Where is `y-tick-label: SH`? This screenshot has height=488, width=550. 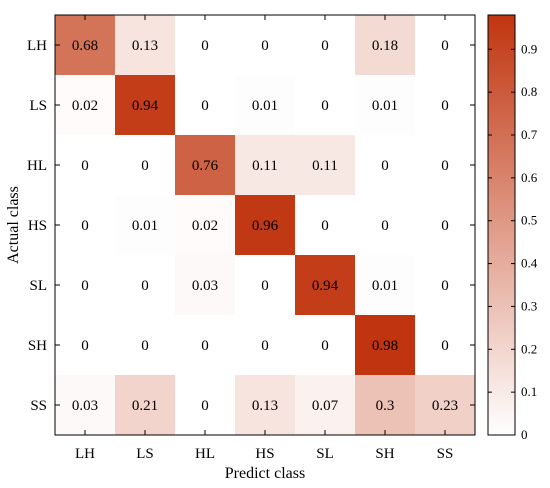
y-tick-label: SH is located at coordinates (37, 346).